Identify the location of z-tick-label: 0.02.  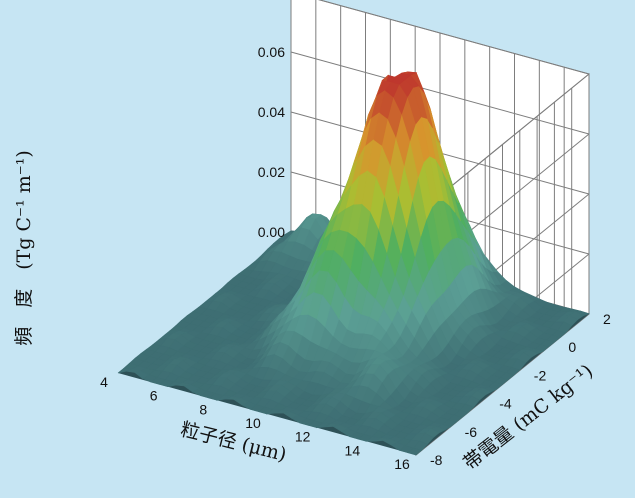
(271, 172).